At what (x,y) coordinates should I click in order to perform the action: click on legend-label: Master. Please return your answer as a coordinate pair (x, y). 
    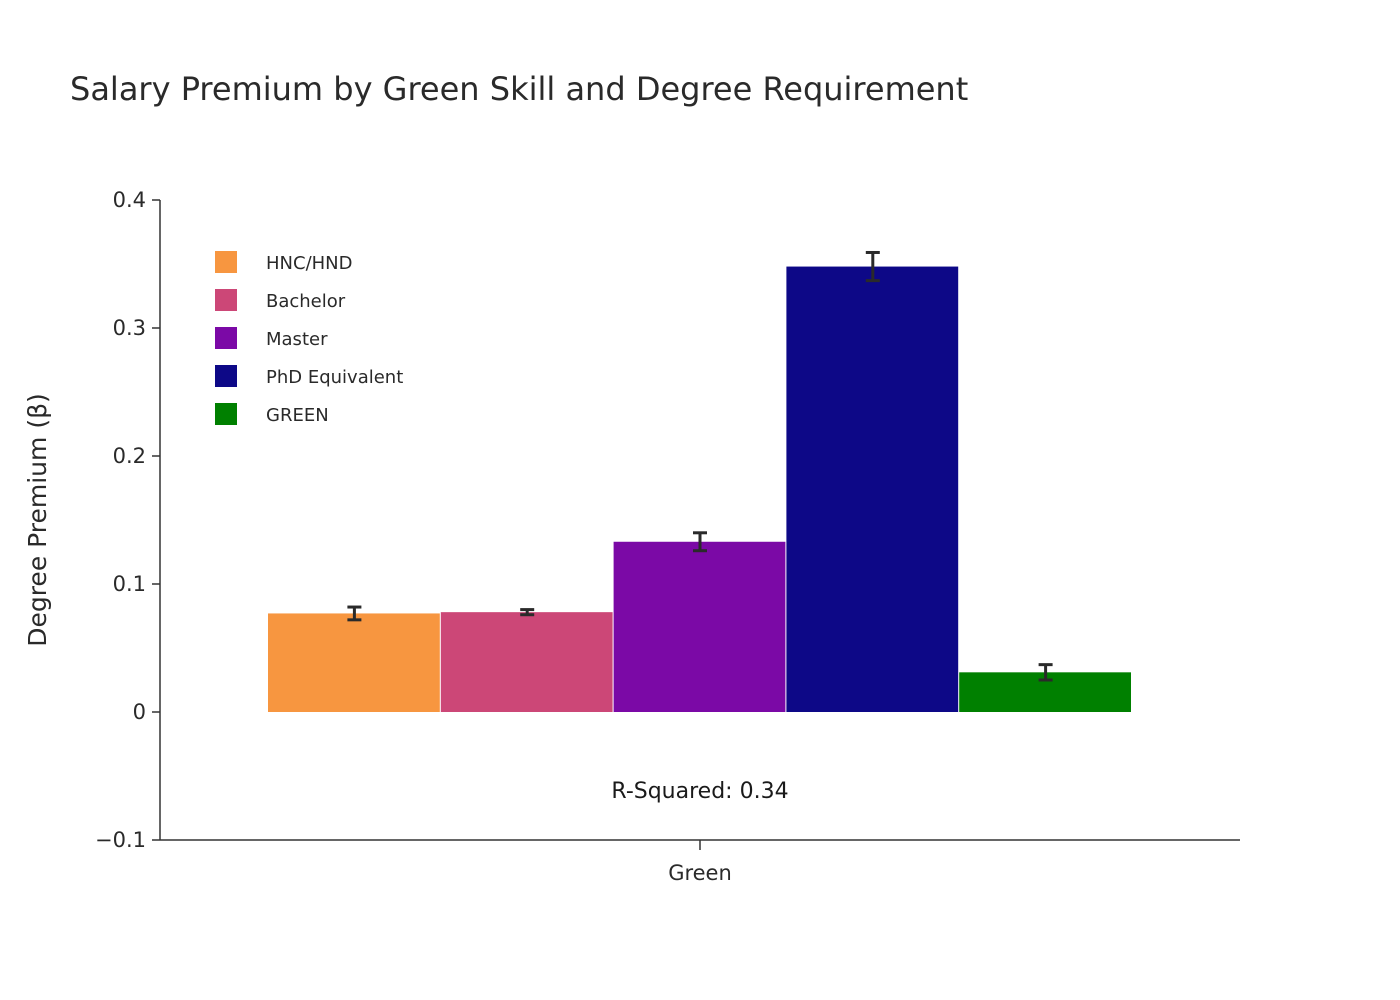
    Looking at the image, I should click on (297, 339).